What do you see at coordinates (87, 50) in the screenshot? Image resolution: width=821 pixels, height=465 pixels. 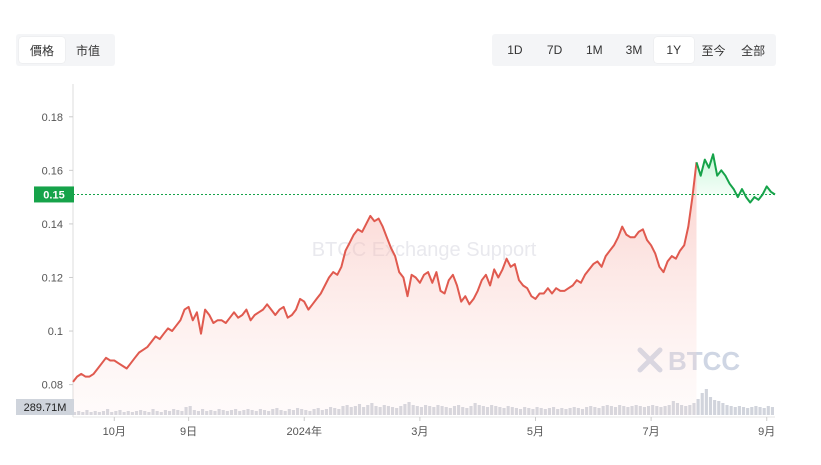 I see `tab-market-cap: 市值` at bounding box center [87, 50].